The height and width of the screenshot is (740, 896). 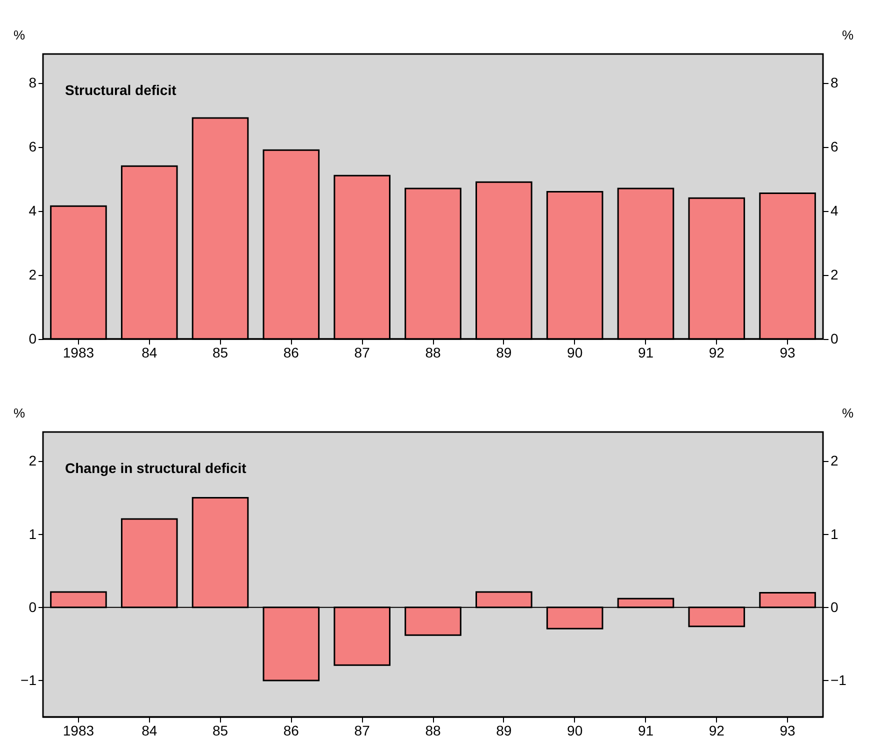 I want to click on y2-tick-label: 6, so click(x=834, y=146).